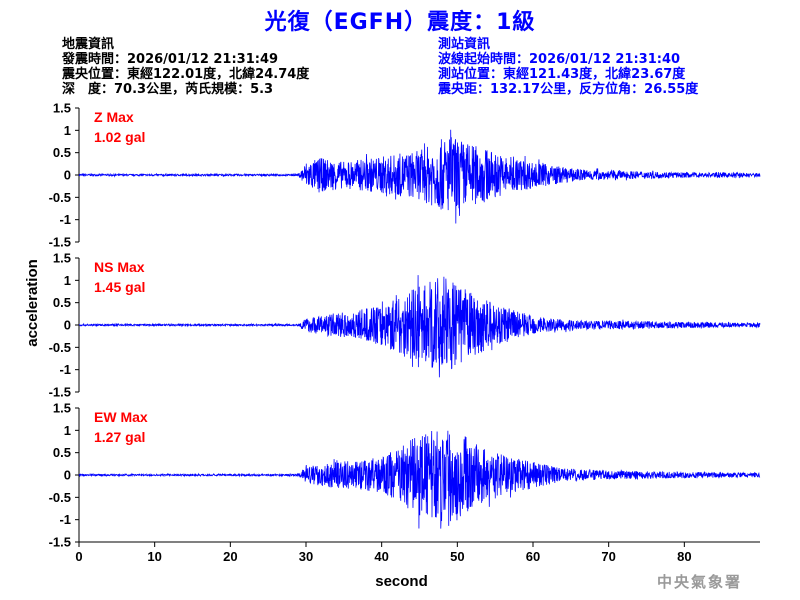 Image resolution: width=800 pixels, height=600 pixels. I want to click on x-tick-label: 50, so click(457, 556).